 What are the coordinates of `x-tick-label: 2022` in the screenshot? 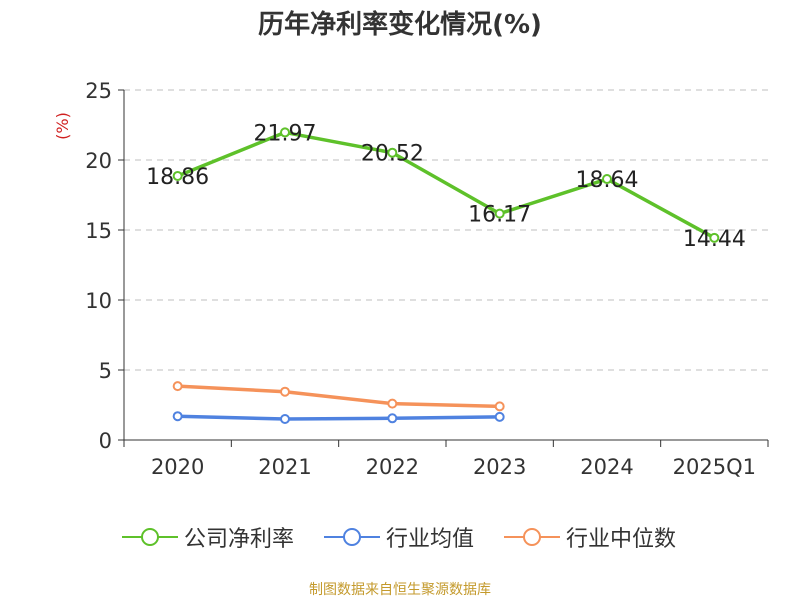 It's located at (392, 467).